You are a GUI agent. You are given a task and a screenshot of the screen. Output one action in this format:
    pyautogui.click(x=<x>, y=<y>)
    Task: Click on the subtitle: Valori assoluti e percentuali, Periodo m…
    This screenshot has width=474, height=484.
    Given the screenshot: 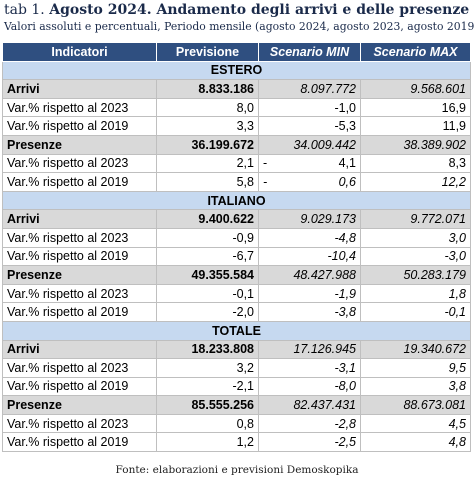 What is the action you would take?
    pyautogui.click(x=239, y=26)
    